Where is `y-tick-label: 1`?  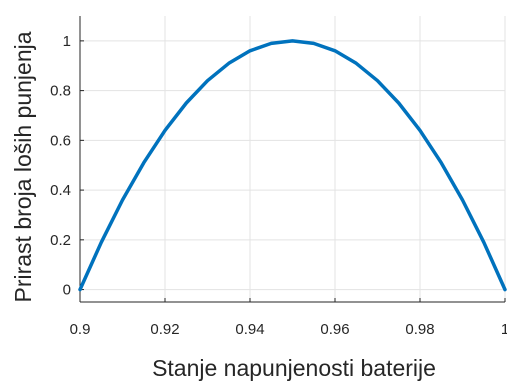 y-tick-label: 1 is located at coordinates (67, 41).